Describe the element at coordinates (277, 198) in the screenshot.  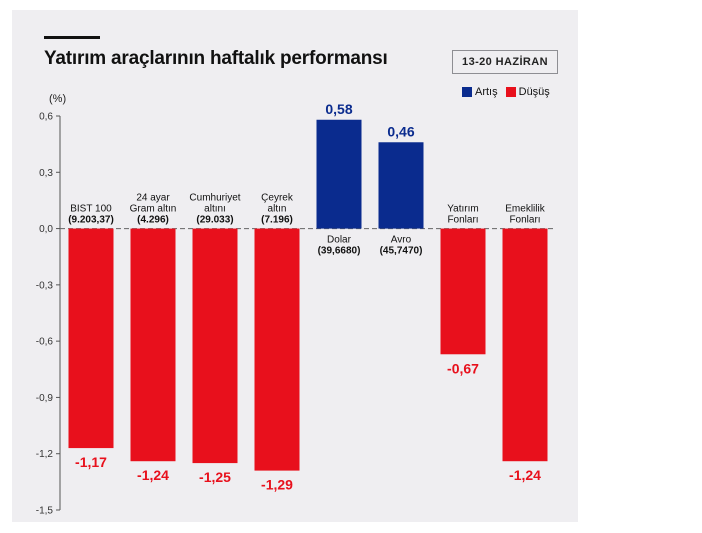
I see `category-label: Çeyrek` at that location.